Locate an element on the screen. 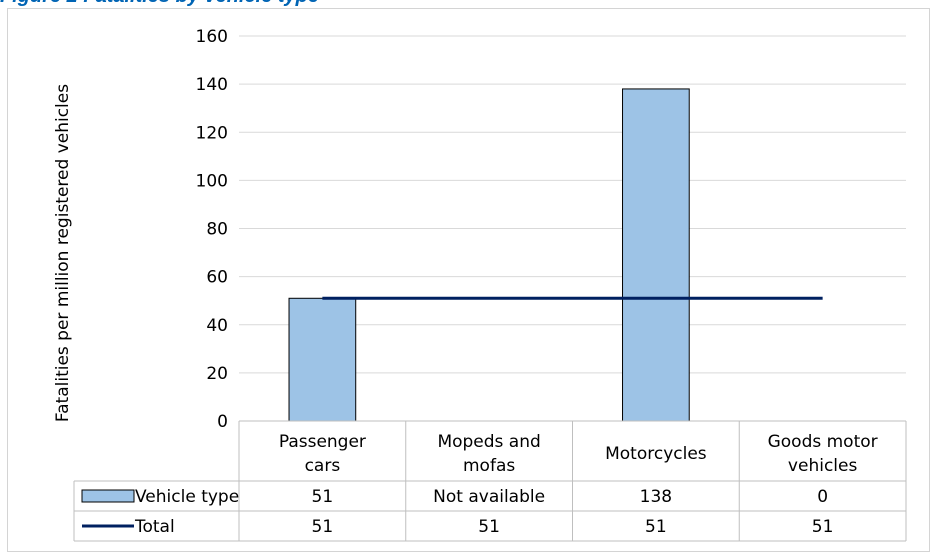 The image size is (938, 556). category-label: Goods motor vehicles is located at coordinates (823, 454).